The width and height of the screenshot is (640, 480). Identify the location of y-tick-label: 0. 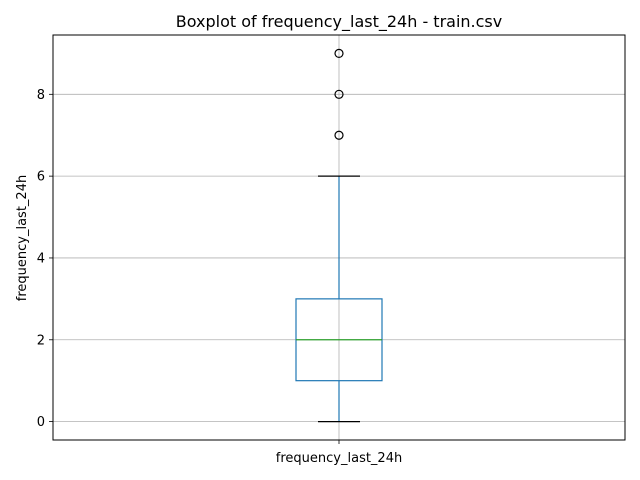
(41, 422).